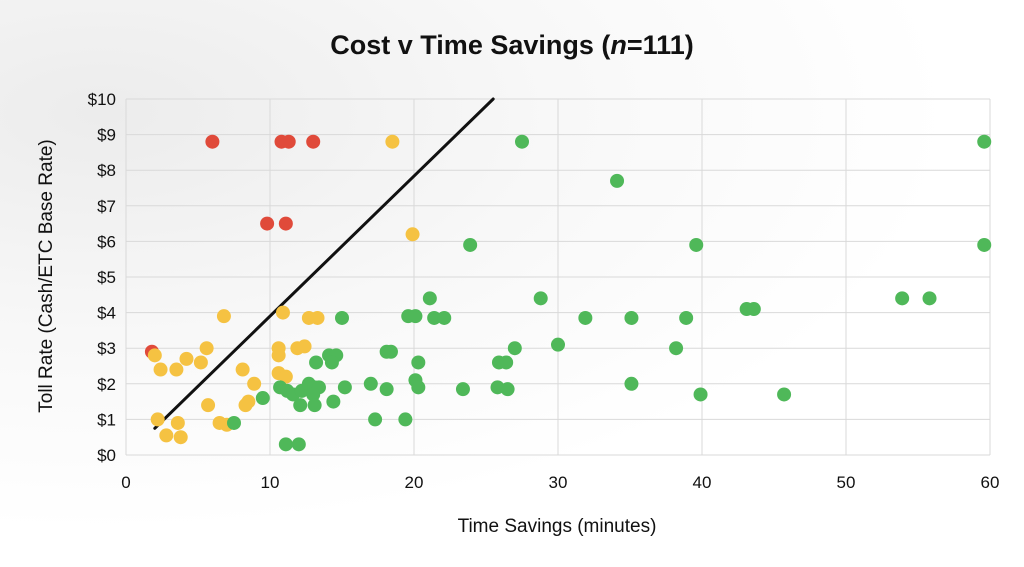 The image size is (1024, 567). I want to click on y-tick-label: $9, so click(106, 135).